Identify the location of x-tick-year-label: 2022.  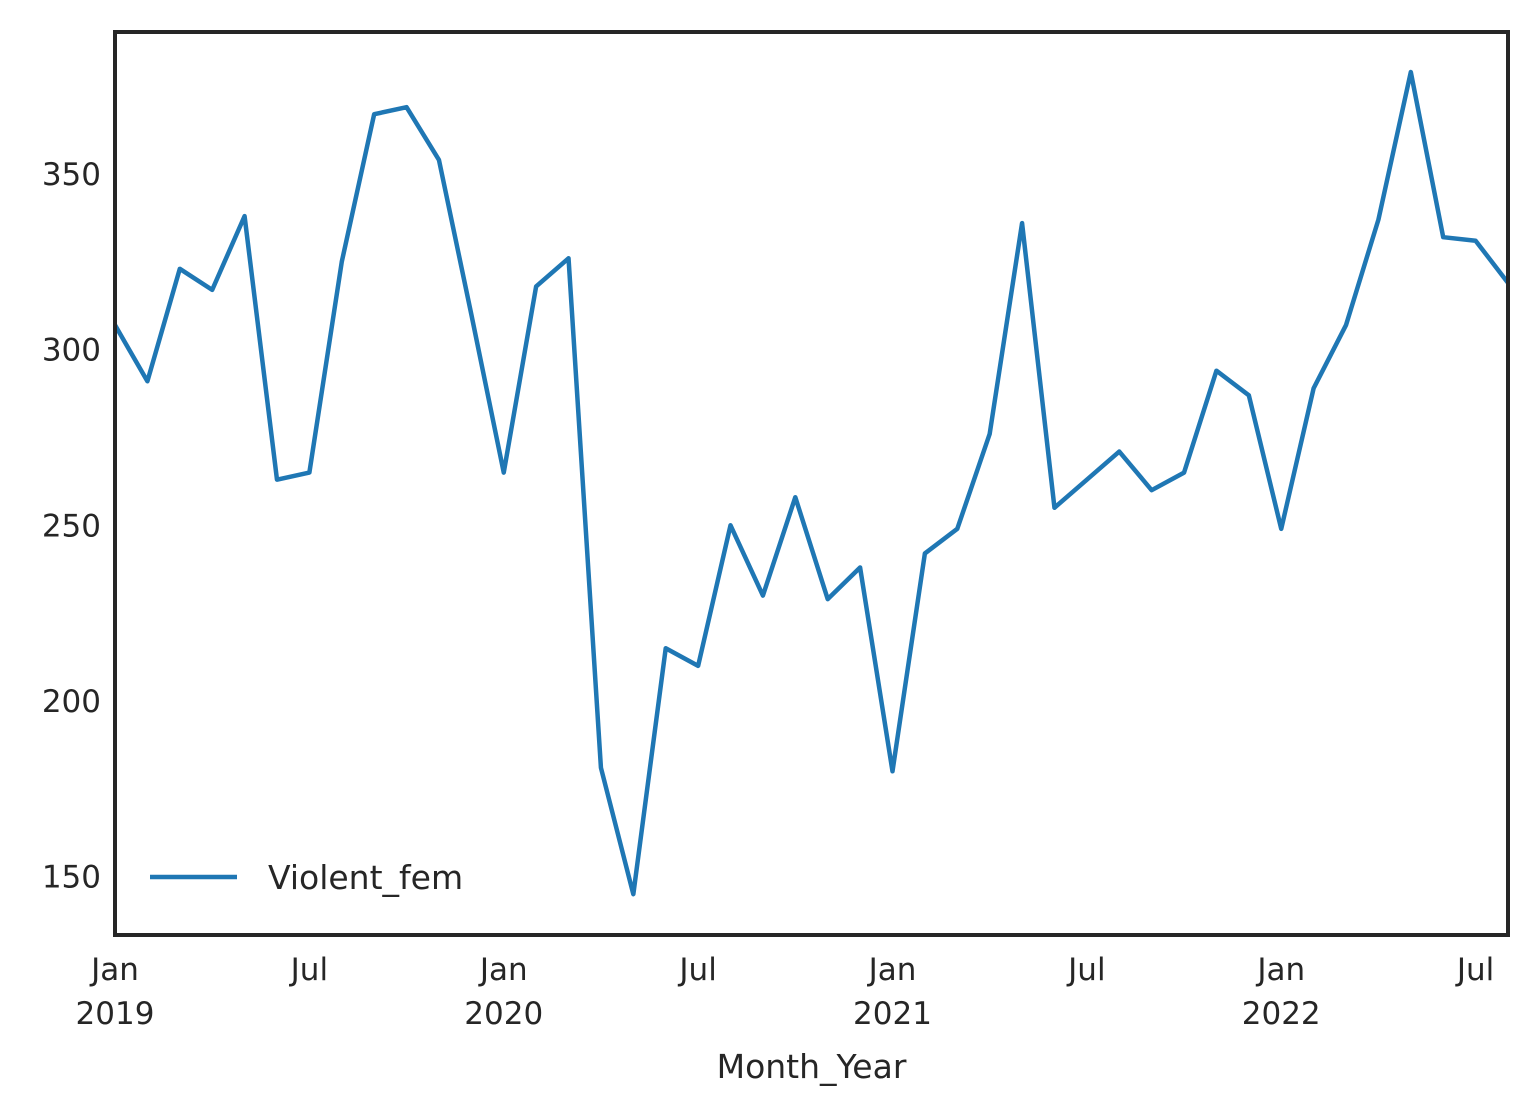
(1281, 1014).